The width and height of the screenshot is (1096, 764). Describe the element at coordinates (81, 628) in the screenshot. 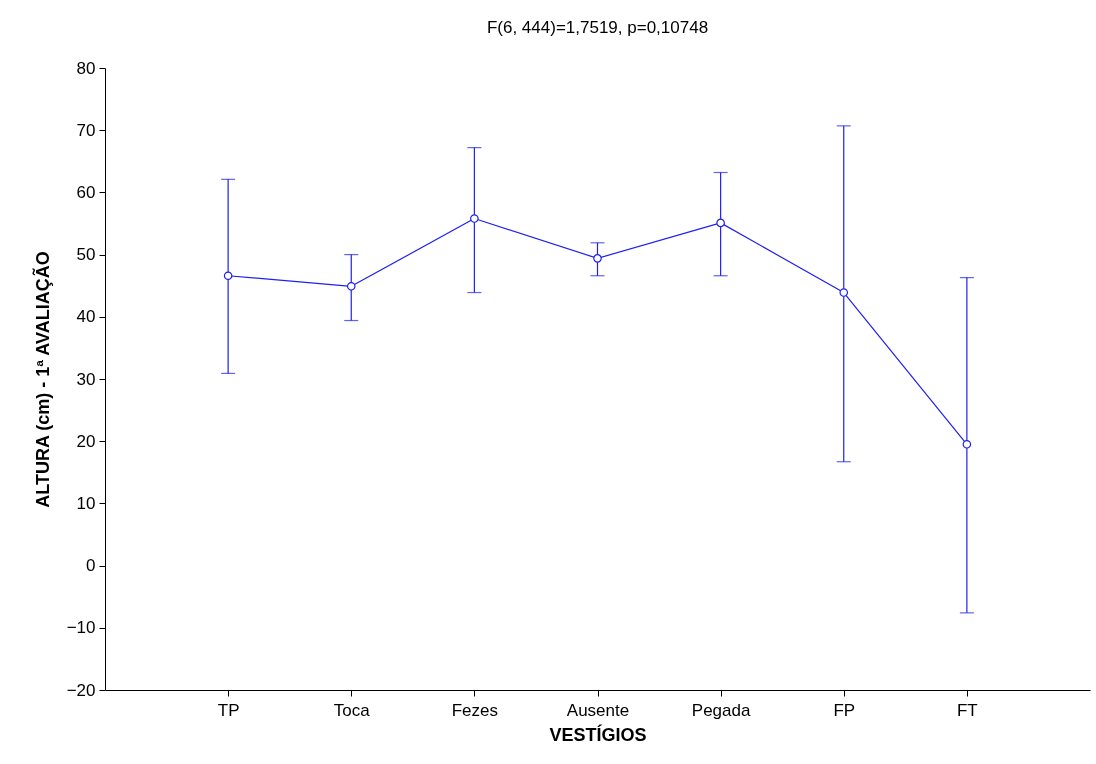

I see `y-tick-label: −10` at that location.